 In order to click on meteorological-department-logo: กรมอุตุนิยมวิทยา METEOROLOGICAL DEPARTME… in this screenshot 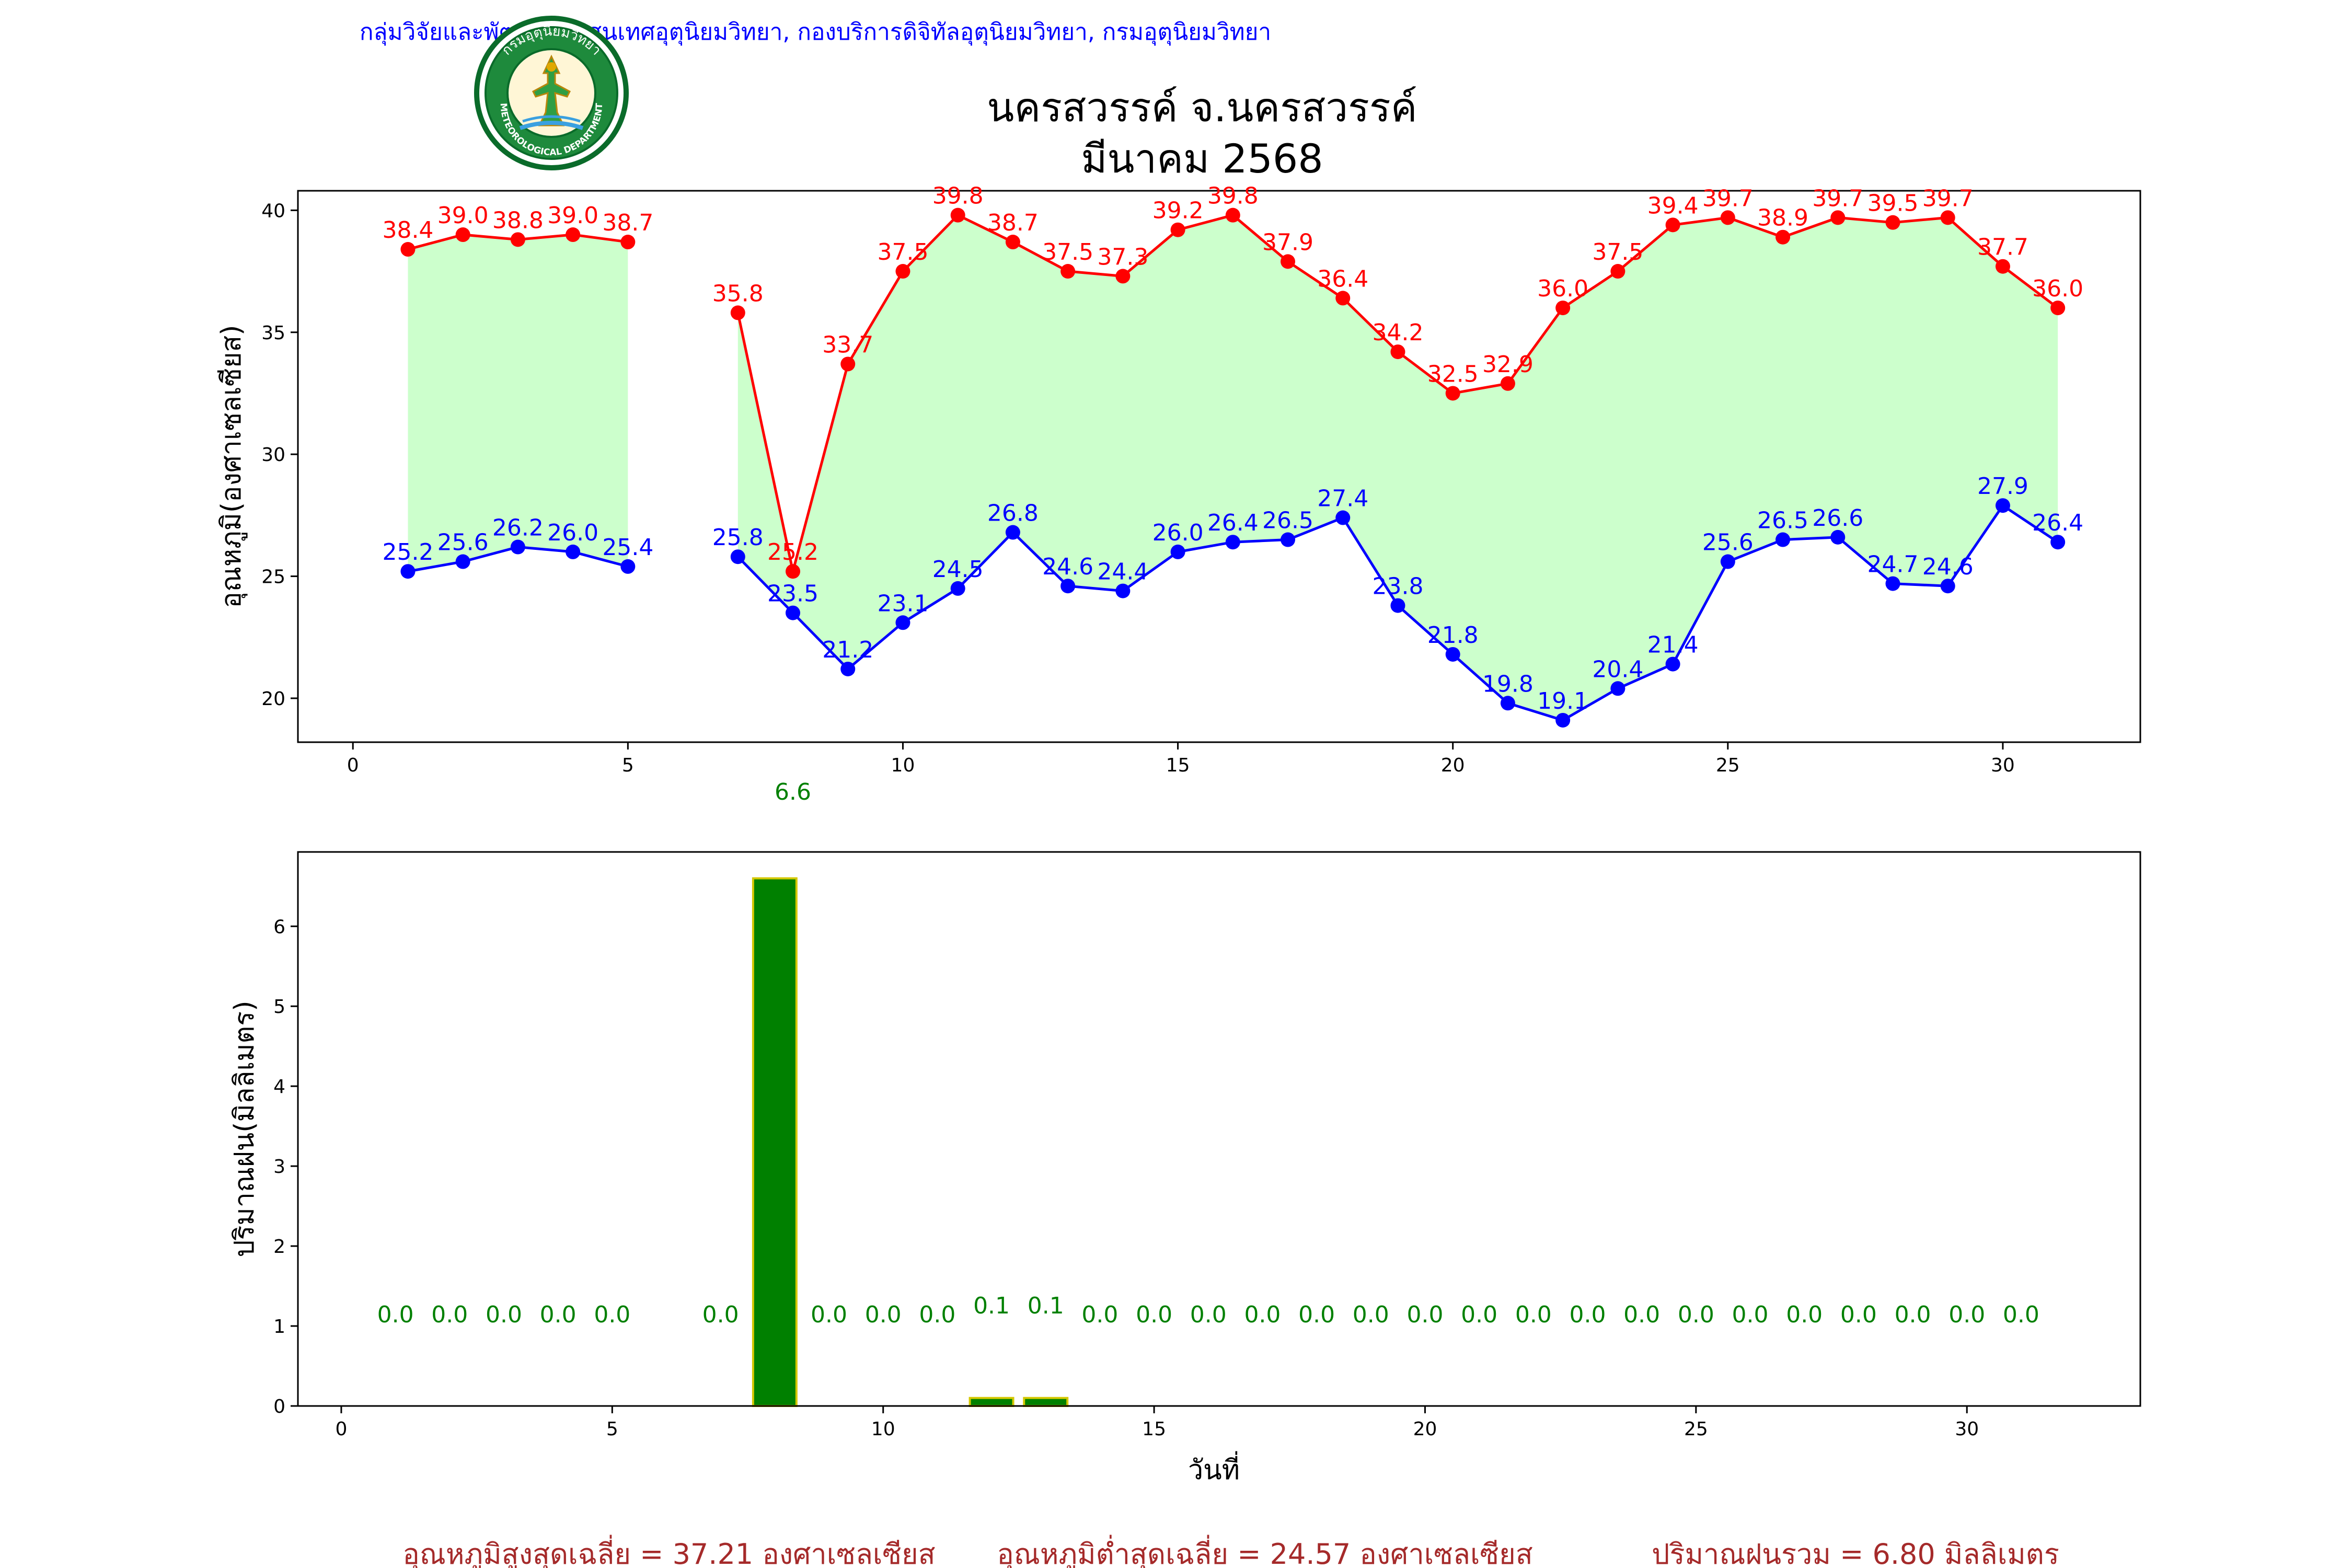, I will do `click(551, 93)`.